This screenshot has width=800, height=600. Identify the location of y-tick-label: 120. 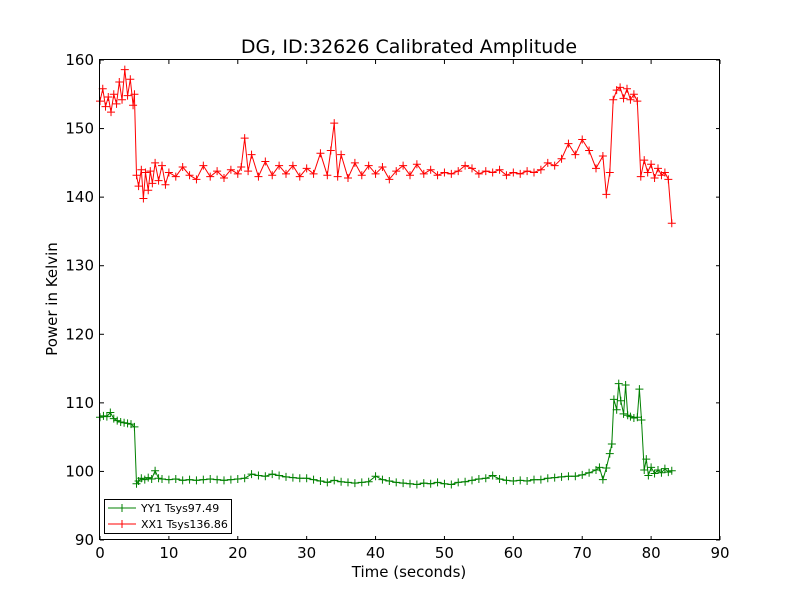
(79, 334).